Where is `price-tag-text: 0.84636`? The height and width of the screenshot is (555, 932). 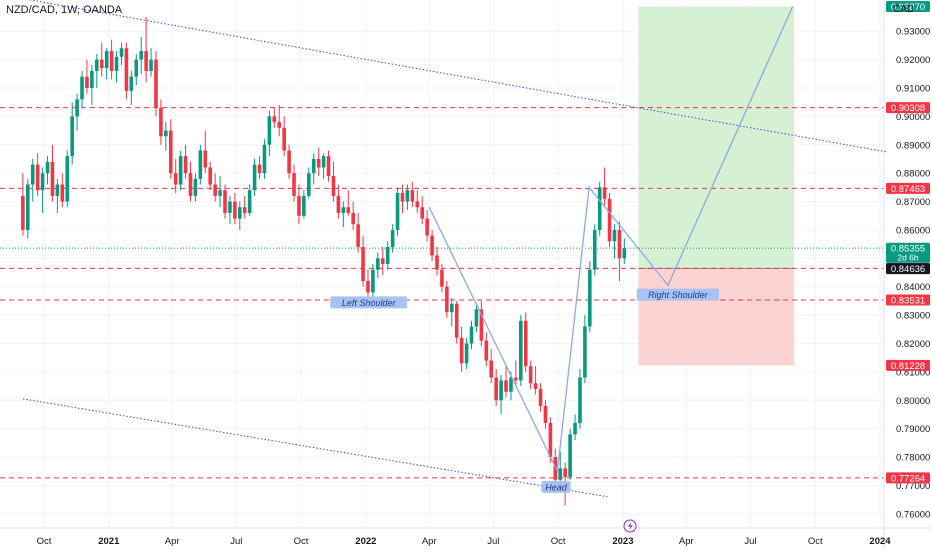 price-tag-text: 0.84636 is located at coordinates (908, 269).